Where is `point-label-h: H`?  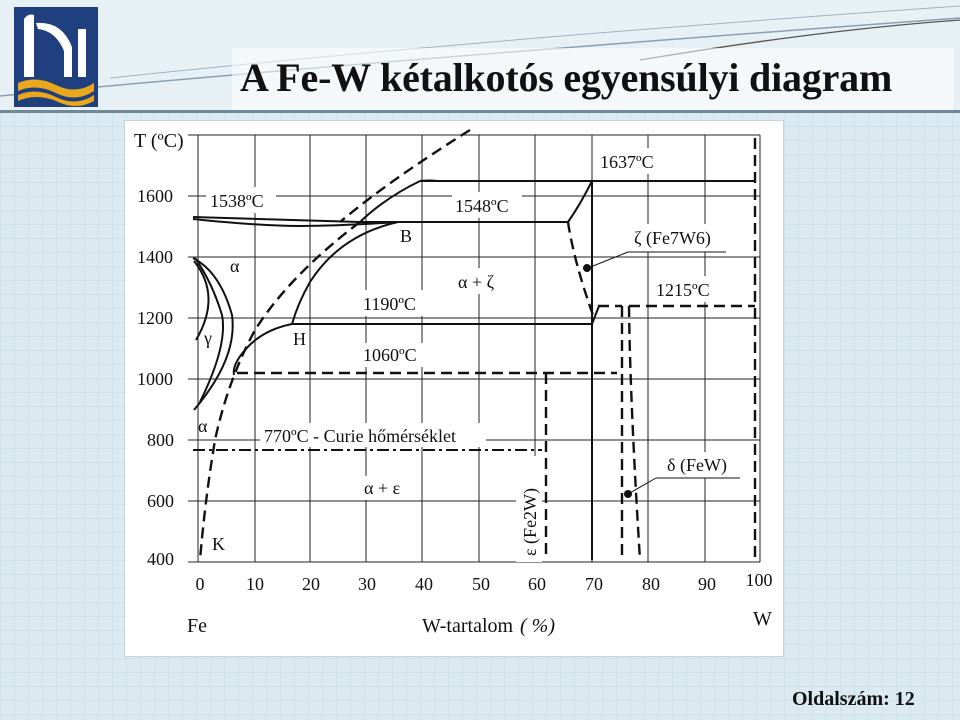 point-label-h: H is located at coordinates (299, 339).